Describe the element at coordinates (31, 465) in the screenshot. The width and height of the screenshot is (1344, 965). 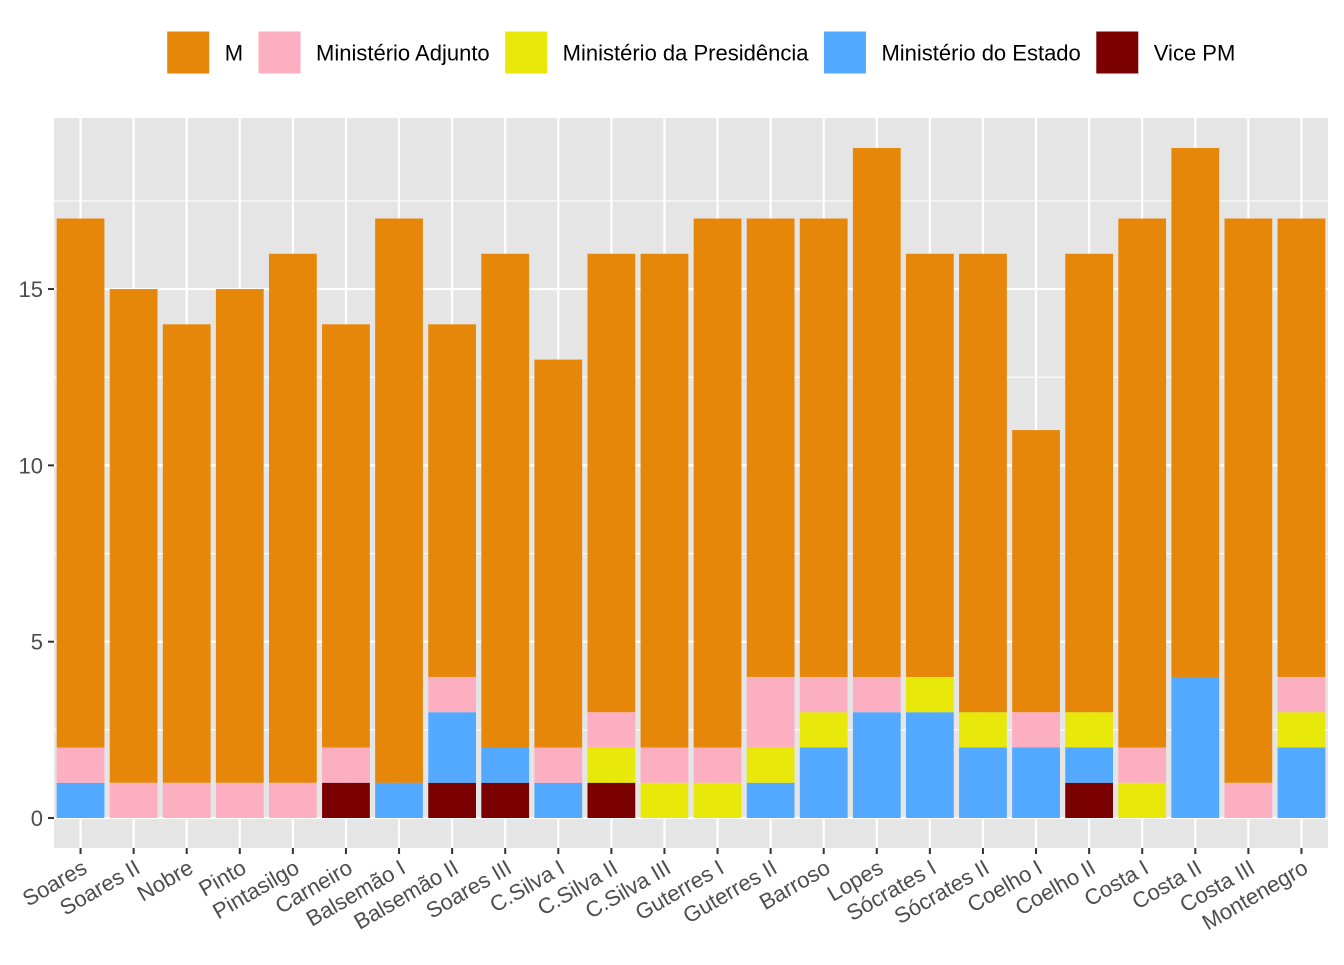
I see `y-tick-label: 10` at that location.